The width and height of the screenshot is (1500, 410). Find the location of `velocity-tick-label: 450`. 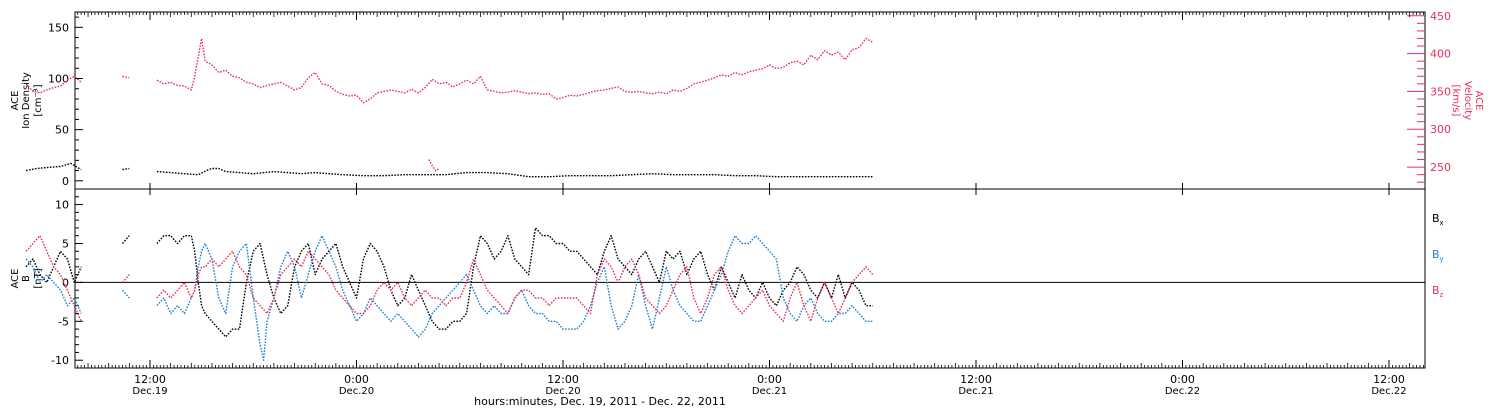

velocity-tick-label: 450 is located at coordinates (1440, 16).